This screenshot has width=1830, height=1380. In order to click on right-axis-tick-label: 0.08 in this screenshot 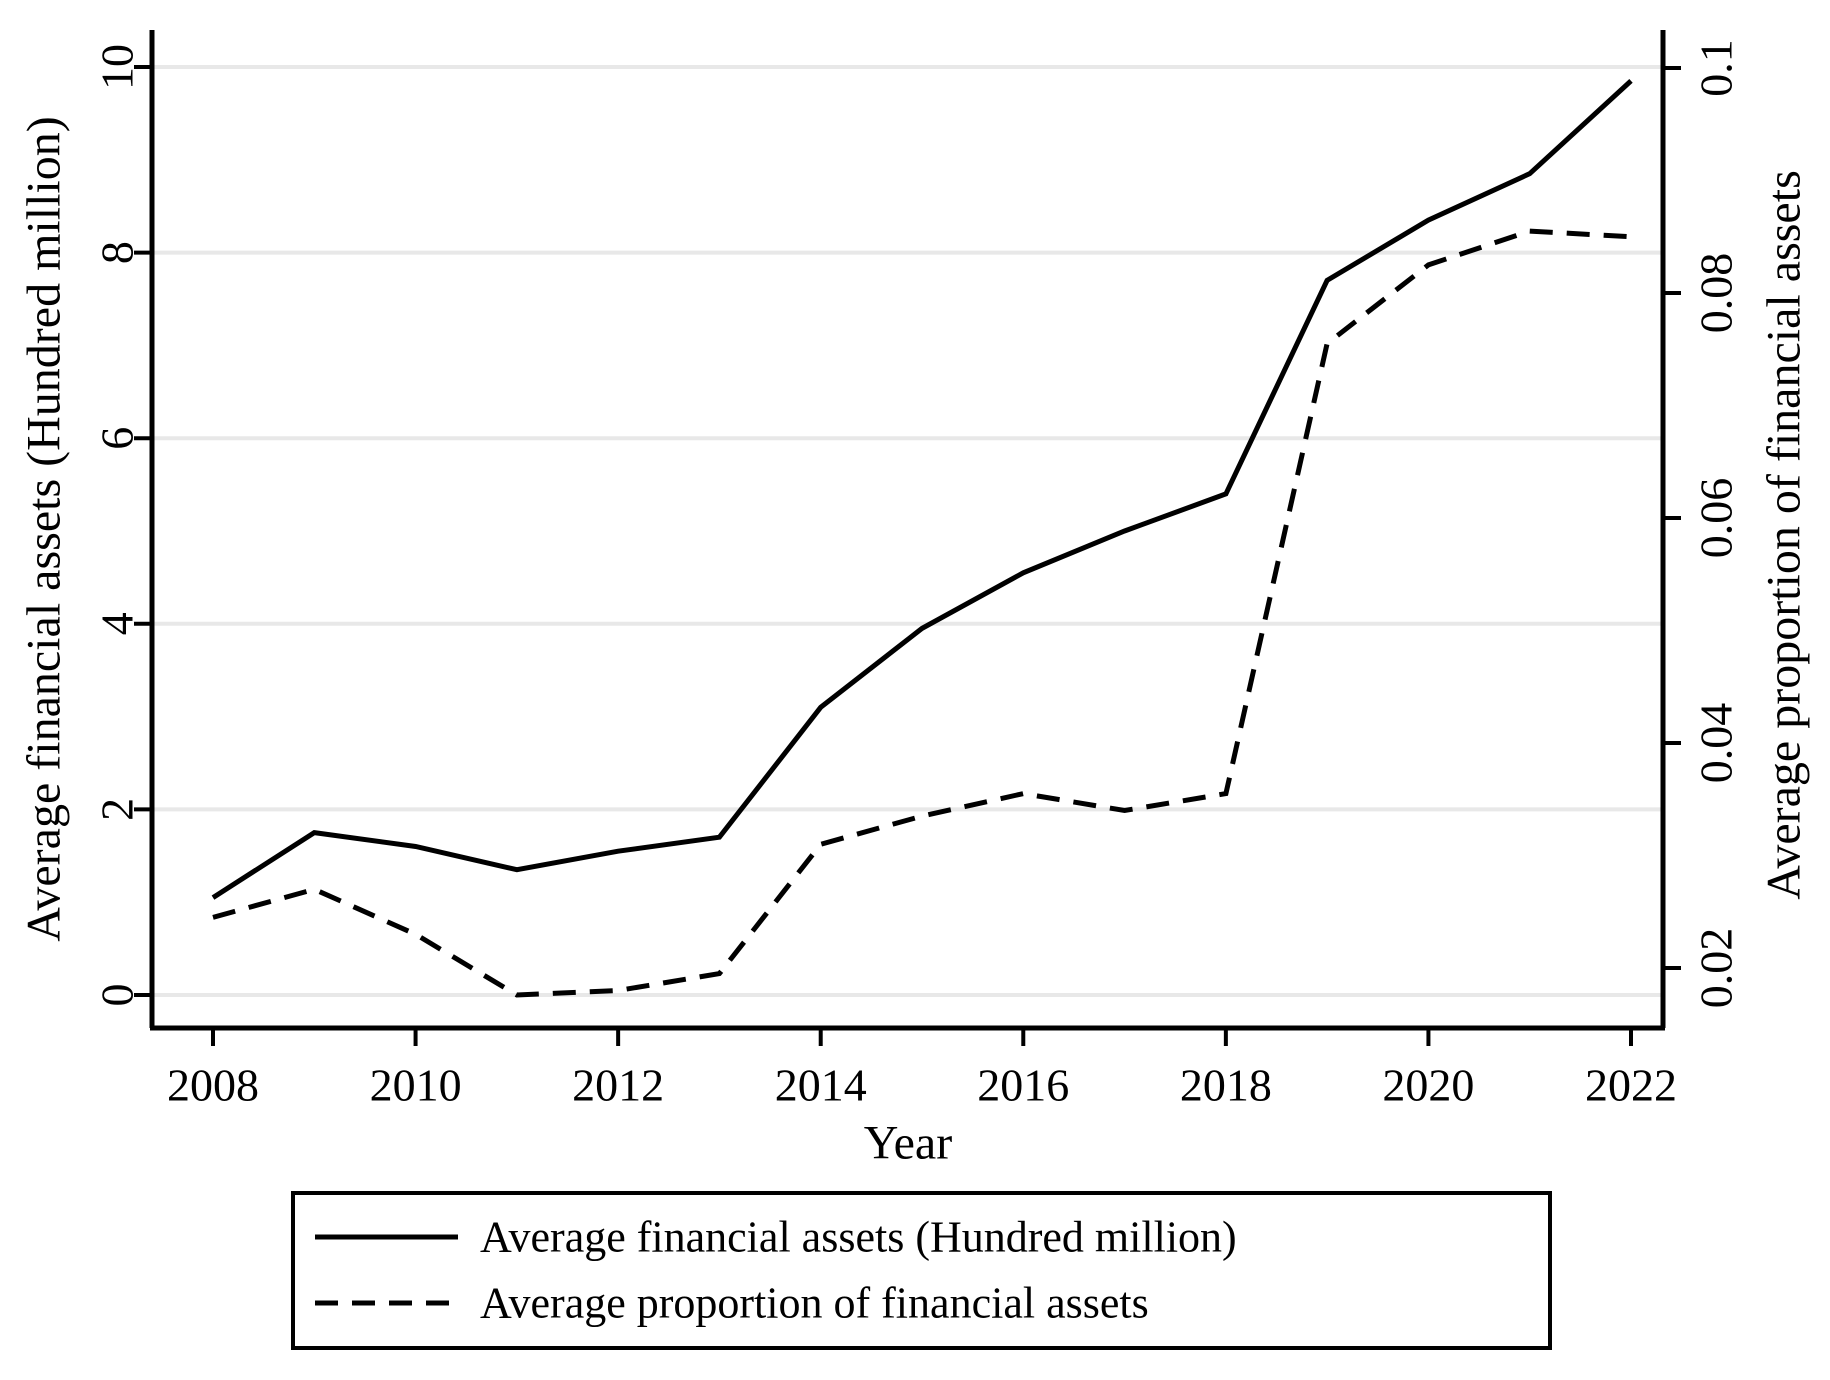, I will do `click(1716, 293)`.